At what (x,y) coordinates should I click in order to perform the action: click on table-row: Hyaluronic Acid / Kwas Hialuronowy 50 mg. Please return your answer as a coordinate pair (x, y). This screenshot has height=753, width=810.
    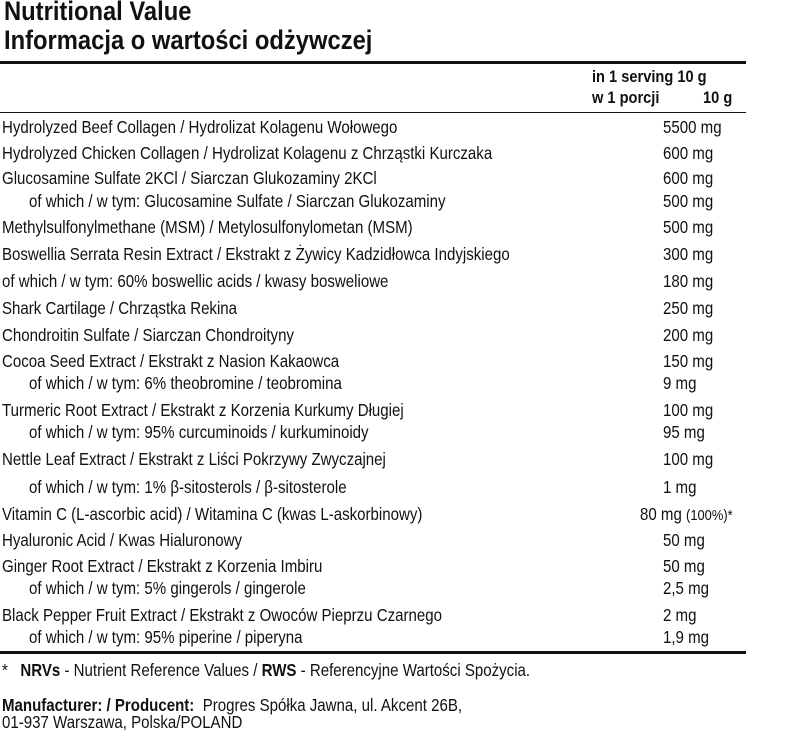
    Looking at the image, I should click on (405, 541).